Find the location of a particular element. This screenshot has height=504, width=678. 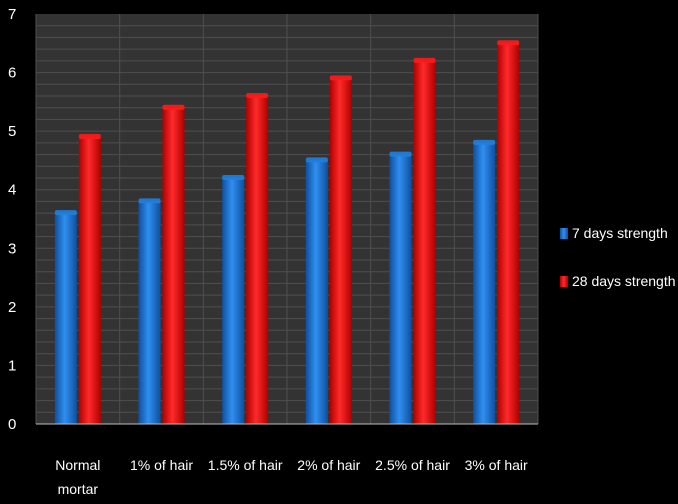

y-tick-label: 1 is located at coordinates (12, 365).